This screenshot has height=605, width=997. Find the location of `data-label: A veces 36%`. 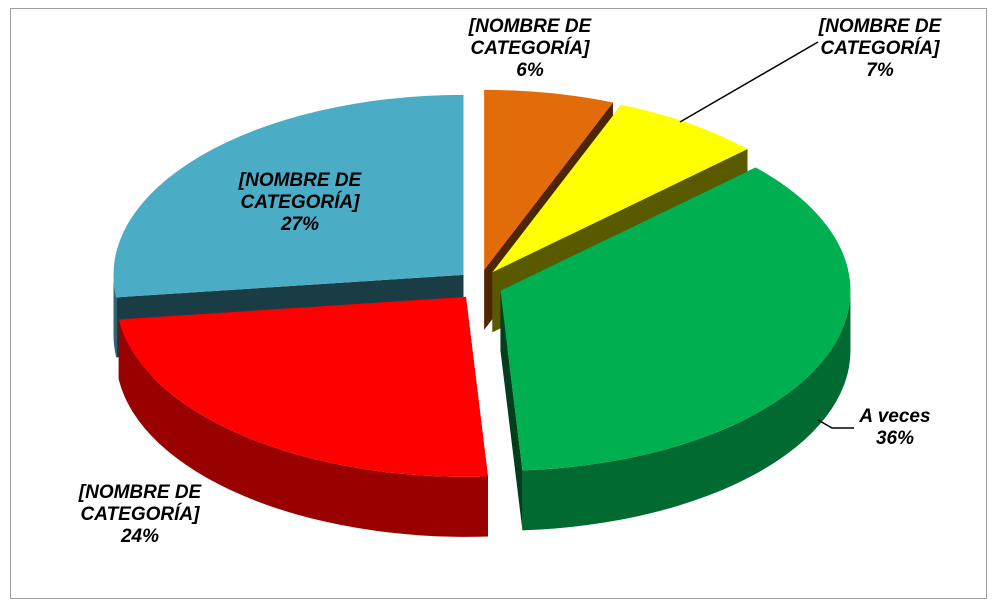

data-label: A veces 36% is located at coordinates (895, 428).